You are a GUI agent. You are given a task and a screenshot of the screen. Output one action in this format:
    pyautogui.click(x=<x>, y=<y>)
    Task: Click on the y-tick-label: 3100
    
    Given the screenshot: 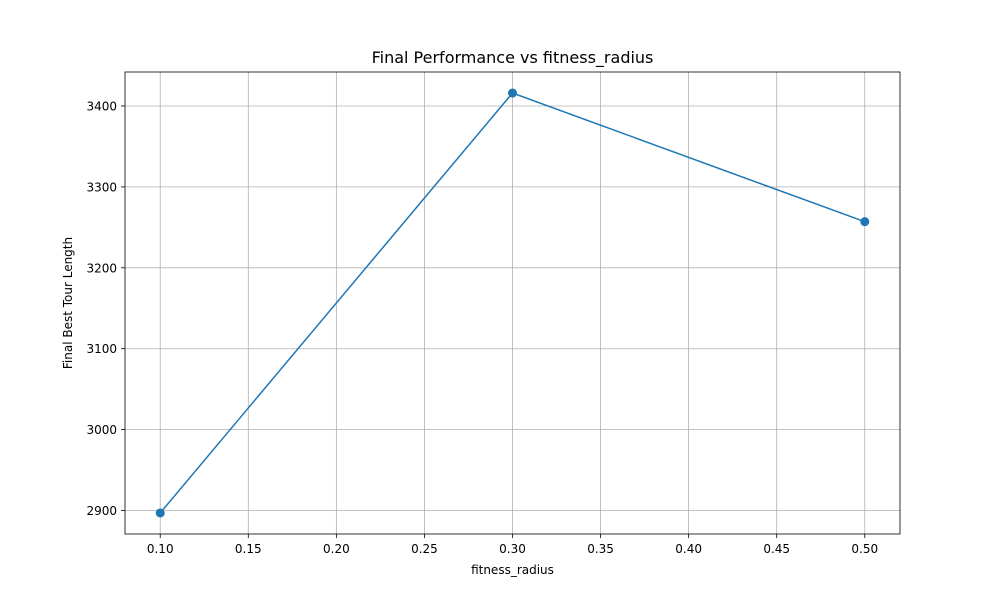 What is the action you would take?
    pyautogui.click(x=101, y=349)
    